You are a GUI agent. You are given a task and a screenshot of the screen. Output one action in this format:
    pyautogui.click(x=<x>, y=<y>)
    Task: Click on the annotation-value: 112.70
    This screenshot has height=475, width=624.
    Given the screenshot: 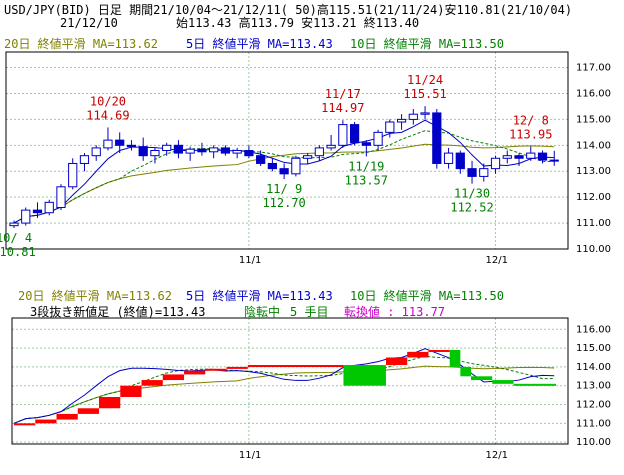 What is the action you would take?
    pyautogui.click(x=283, y=203)
    